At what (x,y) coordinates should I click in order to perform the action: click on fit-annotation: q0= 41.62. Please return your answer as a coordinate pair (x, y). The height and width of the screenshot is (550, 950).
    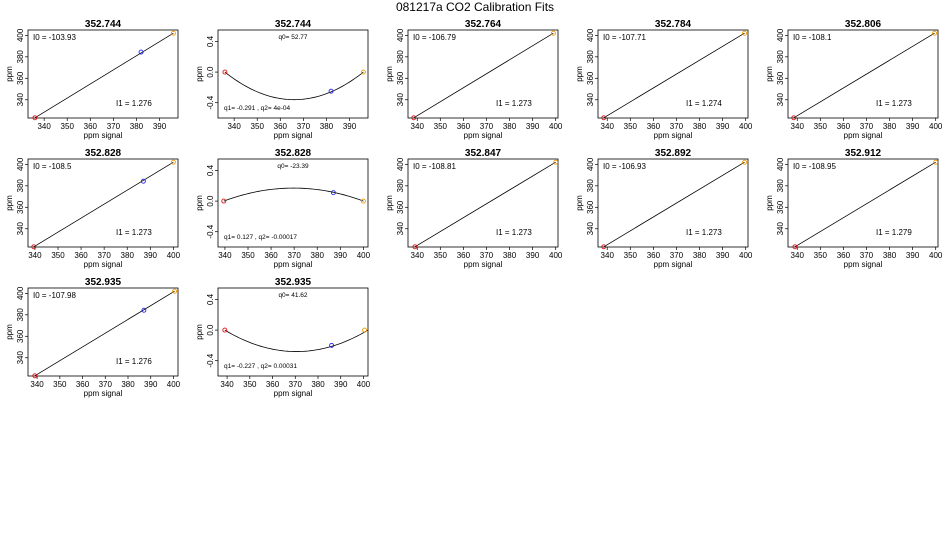
    Looking at the image, I should click on (292, 295).